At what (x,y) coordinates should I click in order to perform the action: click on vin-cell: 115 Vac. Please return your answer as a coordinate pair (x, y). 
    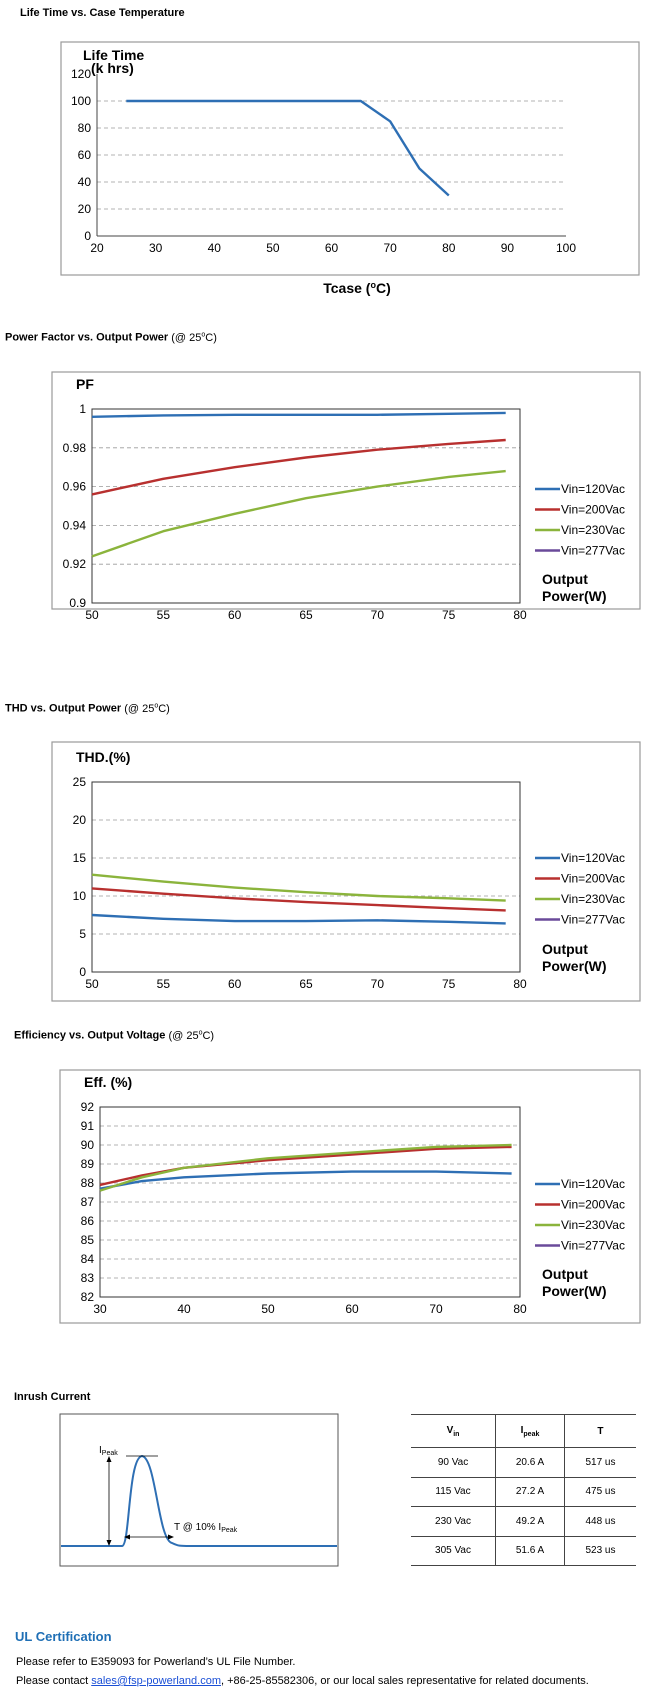
    Looking at the image, I should click on (453, 1492).